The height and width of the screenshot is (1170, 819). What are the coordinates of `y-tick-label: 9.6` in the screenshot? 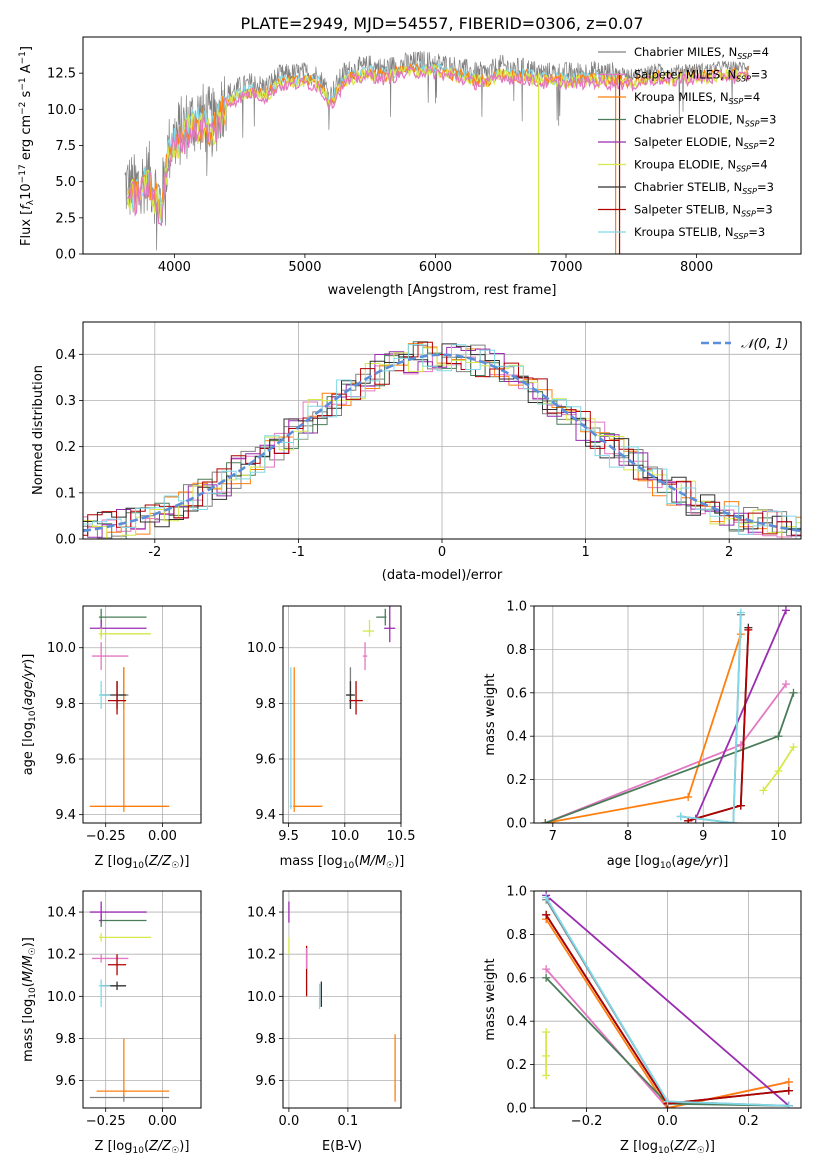 It's located at (265, 760).